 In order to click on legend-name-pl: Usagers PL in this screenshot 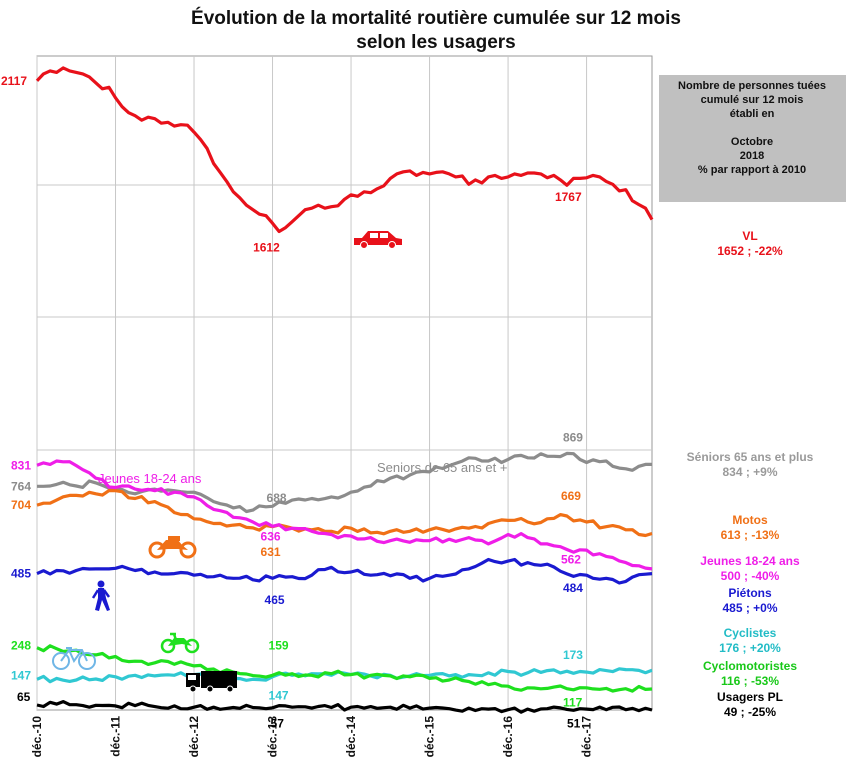, I will do `click(750, 697)`.